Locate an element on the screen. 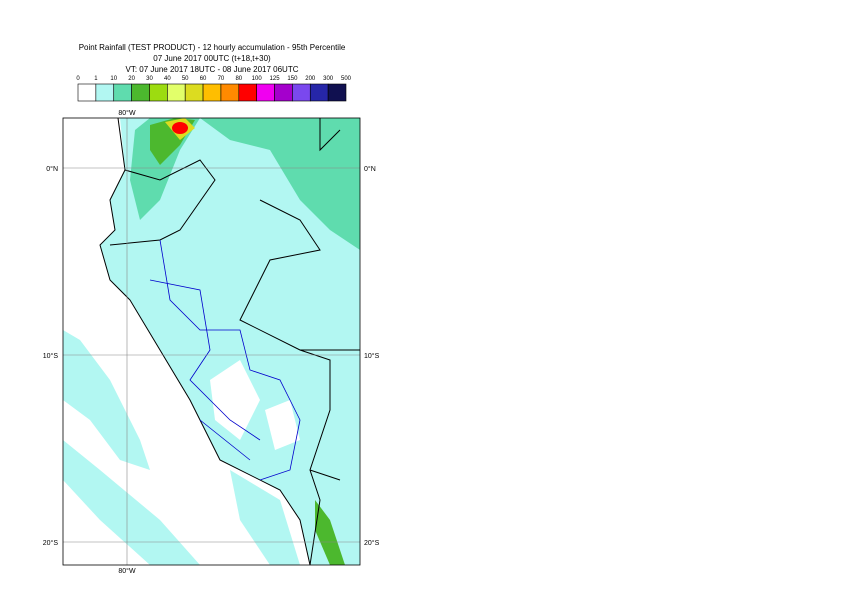  colorbar-label: 20 is located at coordinates (131, 79).